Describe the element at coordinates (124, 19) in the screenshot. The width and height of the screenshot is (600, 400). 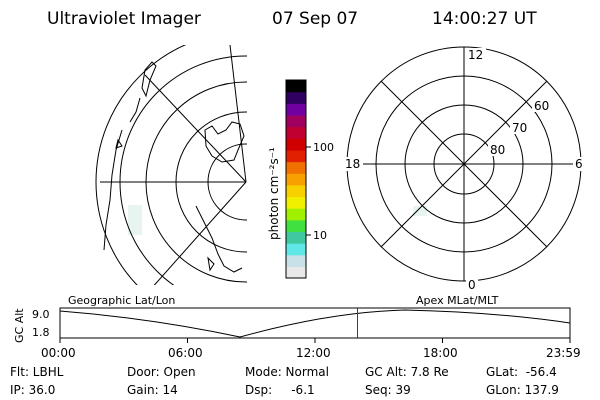
I see `header-title: Ultraviolet Imager` at that location.